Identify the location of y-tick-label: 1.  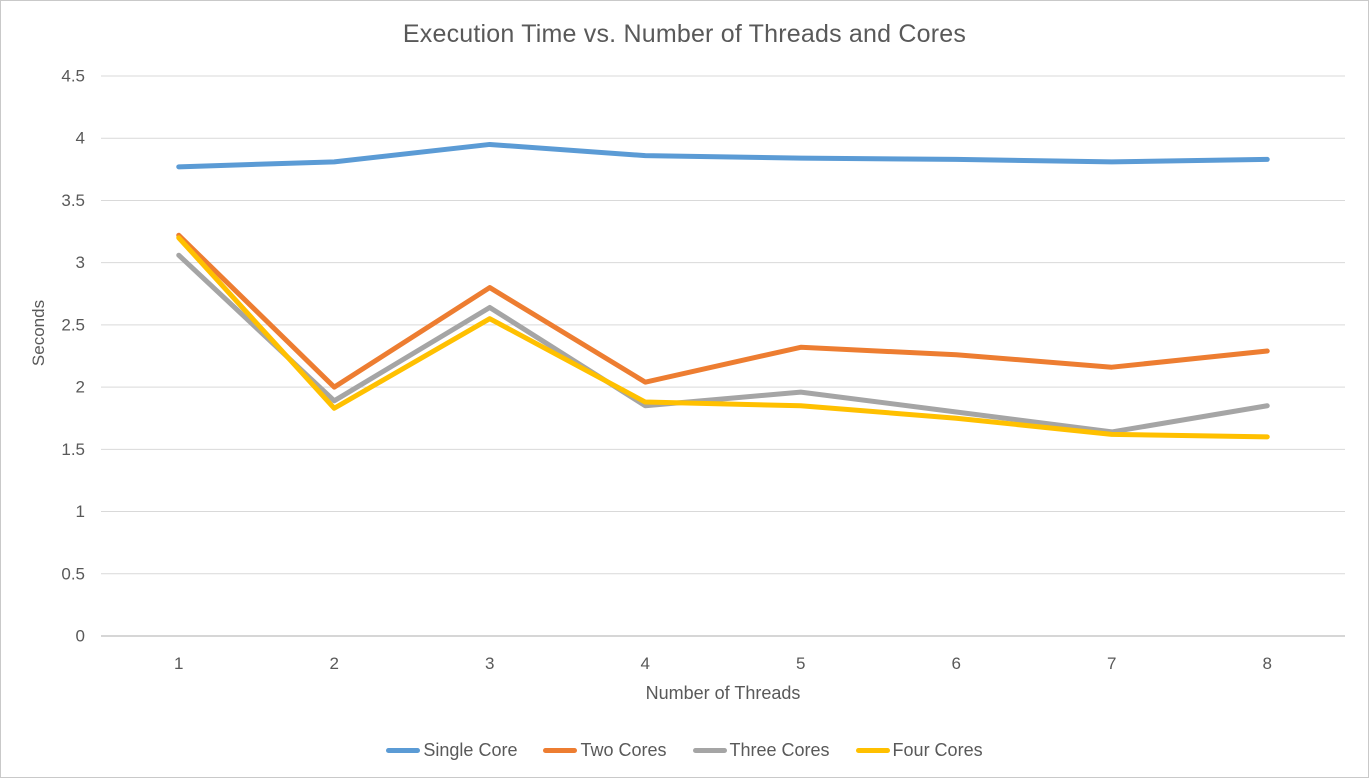
(80, 511).